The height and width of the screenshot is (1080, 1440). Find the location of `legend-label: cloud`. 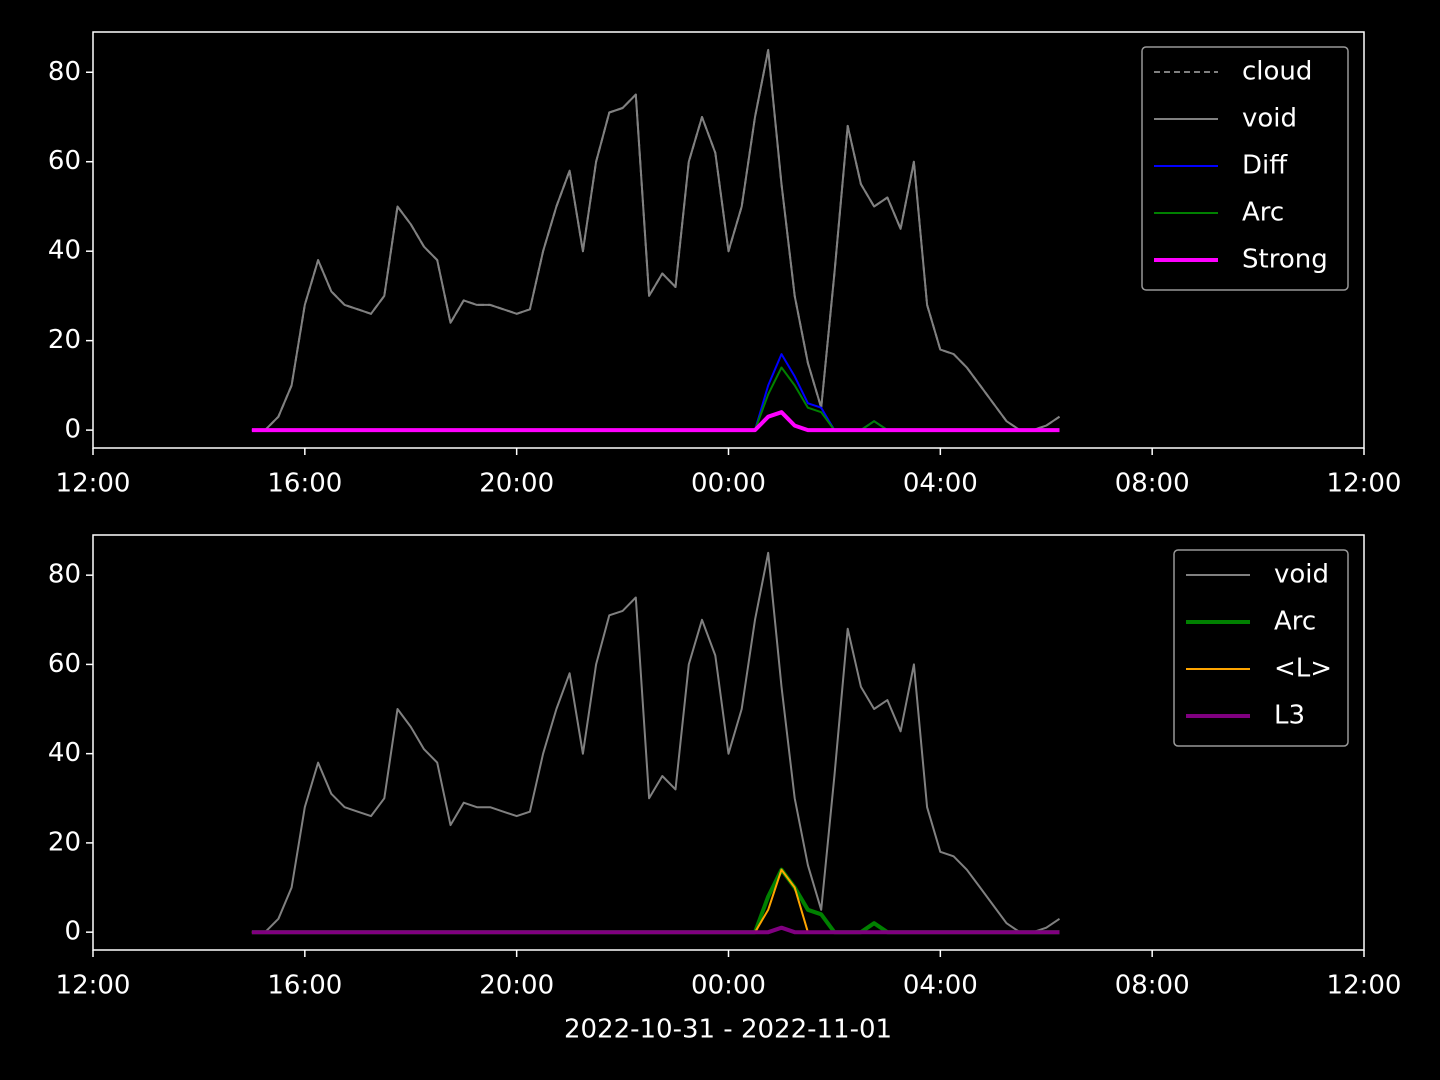

legend-label: cloud is located at coordinates (1277, 72).